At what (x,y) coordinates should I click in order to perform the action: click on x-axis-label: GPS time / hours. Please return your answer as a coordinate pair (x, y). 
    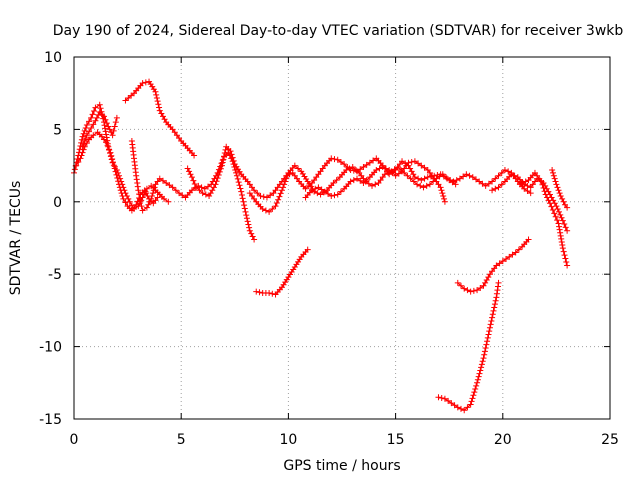
    Looking at the image, I should click on (341, 466).